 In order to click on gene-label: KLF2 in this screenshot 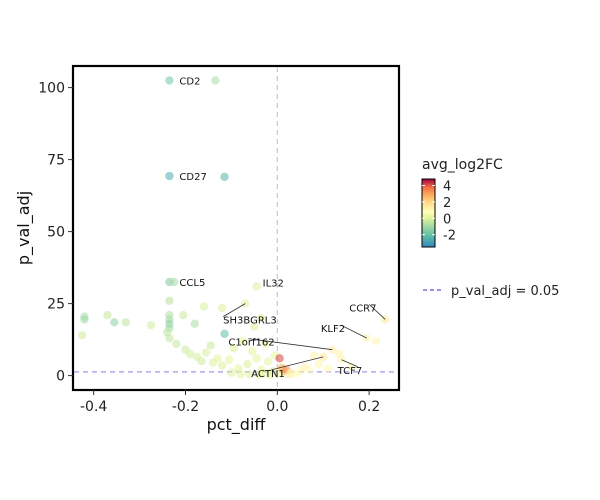, I will do `click(333, 329)`.